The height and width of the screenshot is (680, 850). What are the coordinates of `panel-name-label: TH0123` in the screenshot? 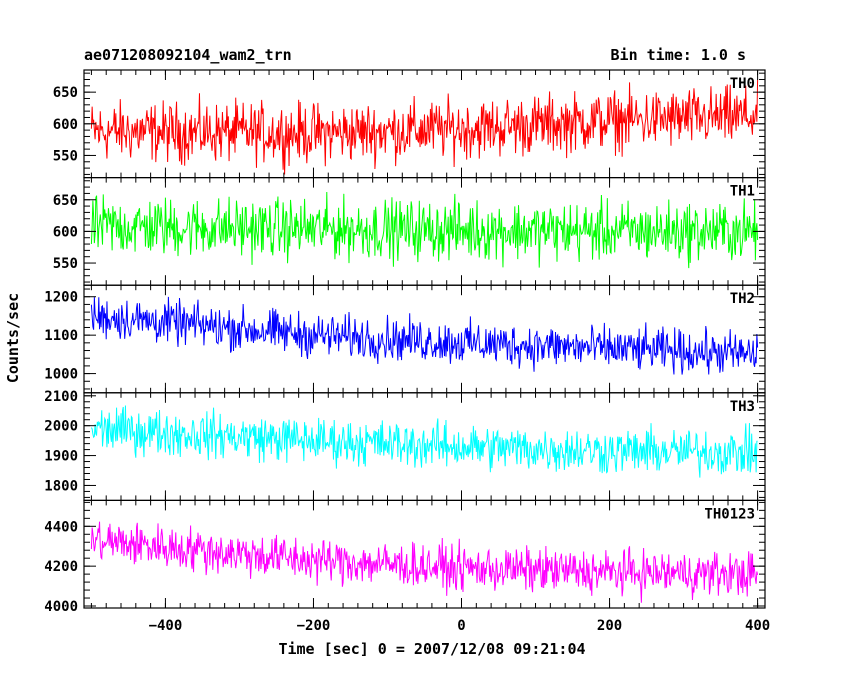 It's located at (729, 514).